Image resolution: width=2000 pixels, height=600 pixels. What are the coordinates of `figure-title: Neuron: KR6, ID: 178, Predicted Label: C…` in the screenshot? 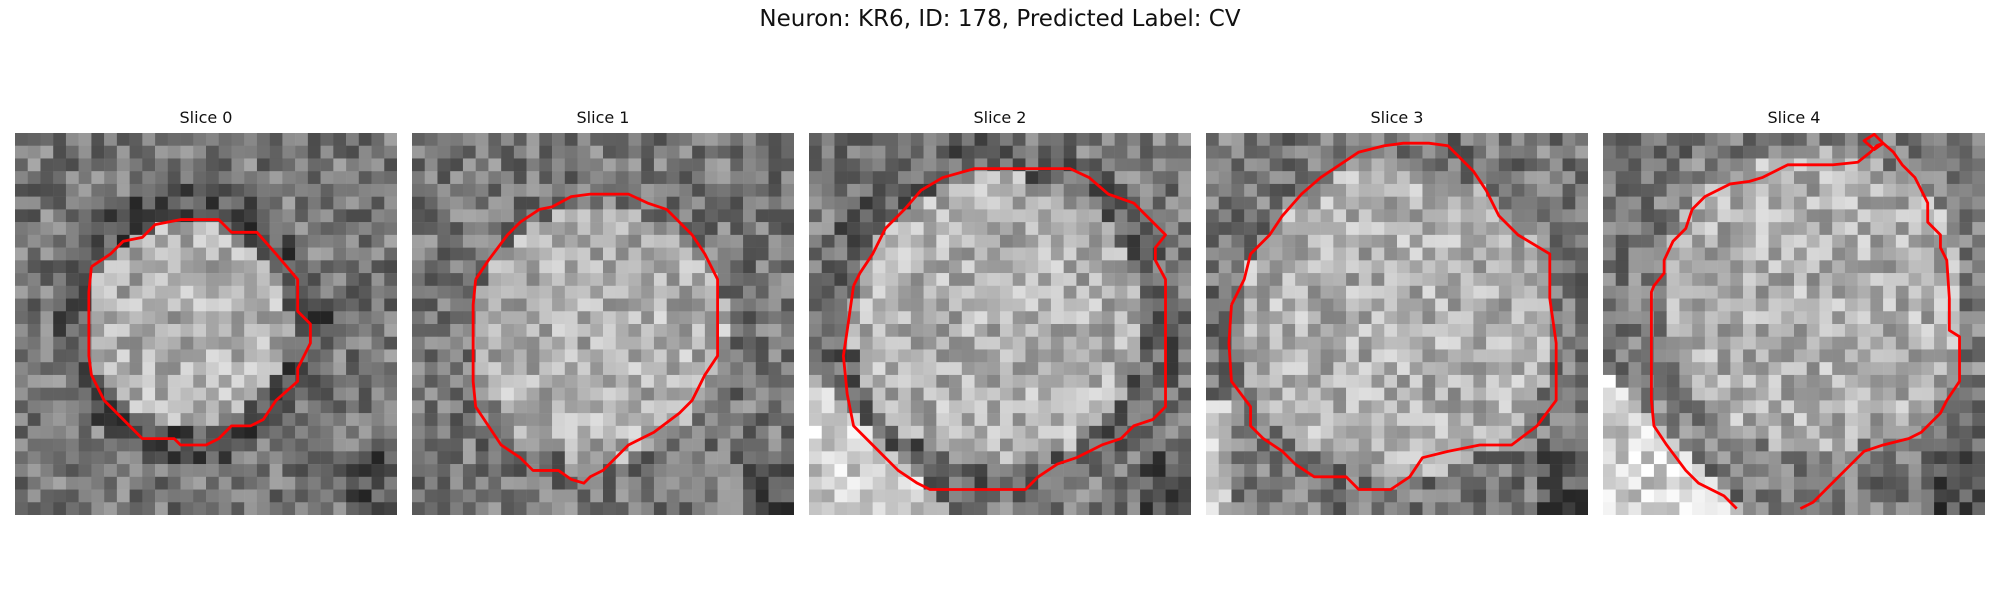 It's located at (1000, 19).